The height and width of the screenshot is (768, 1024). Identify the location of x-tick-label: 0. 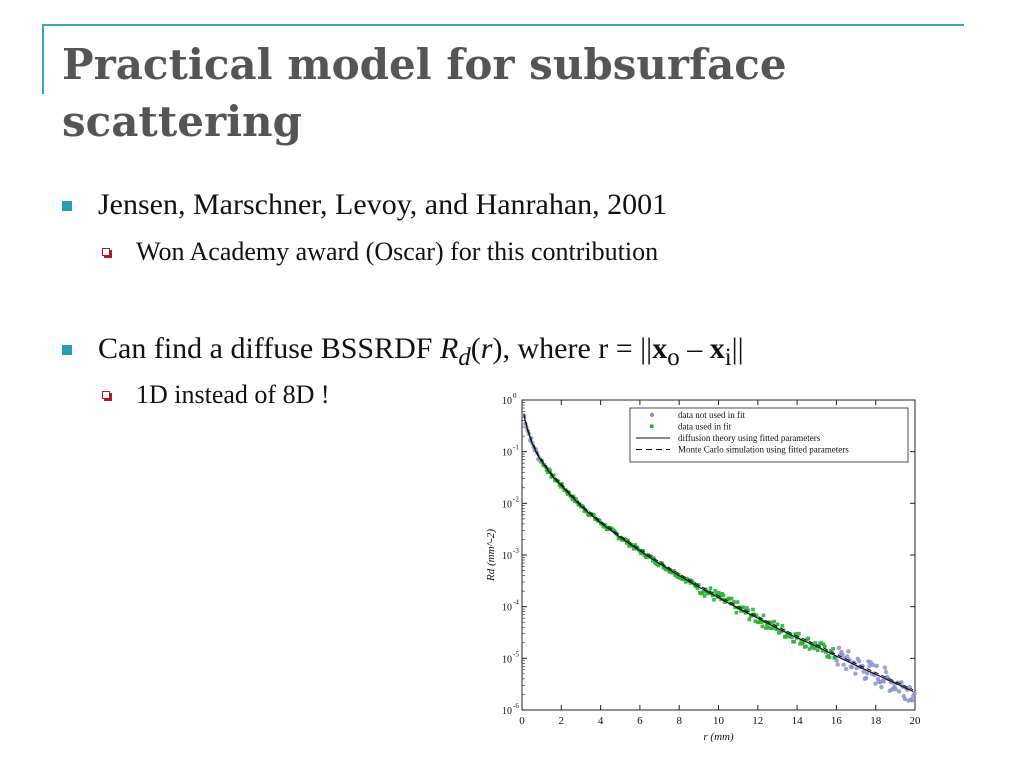
(522, 721).